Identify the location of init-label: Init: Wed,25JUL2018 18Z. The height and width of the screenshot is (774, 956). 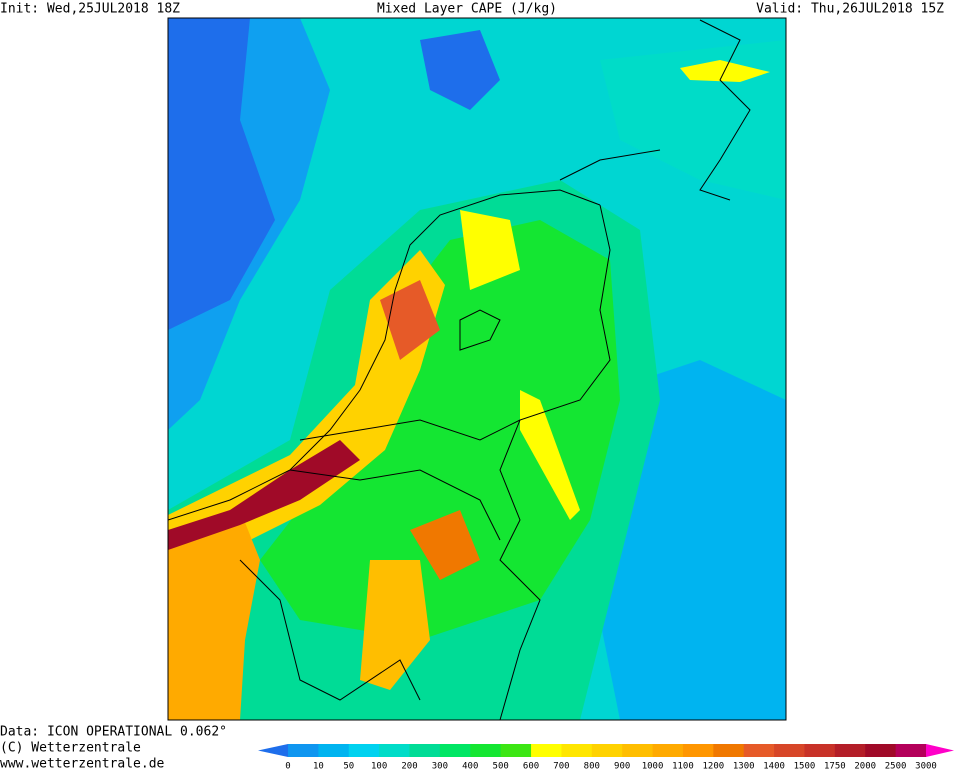
(90, 9).